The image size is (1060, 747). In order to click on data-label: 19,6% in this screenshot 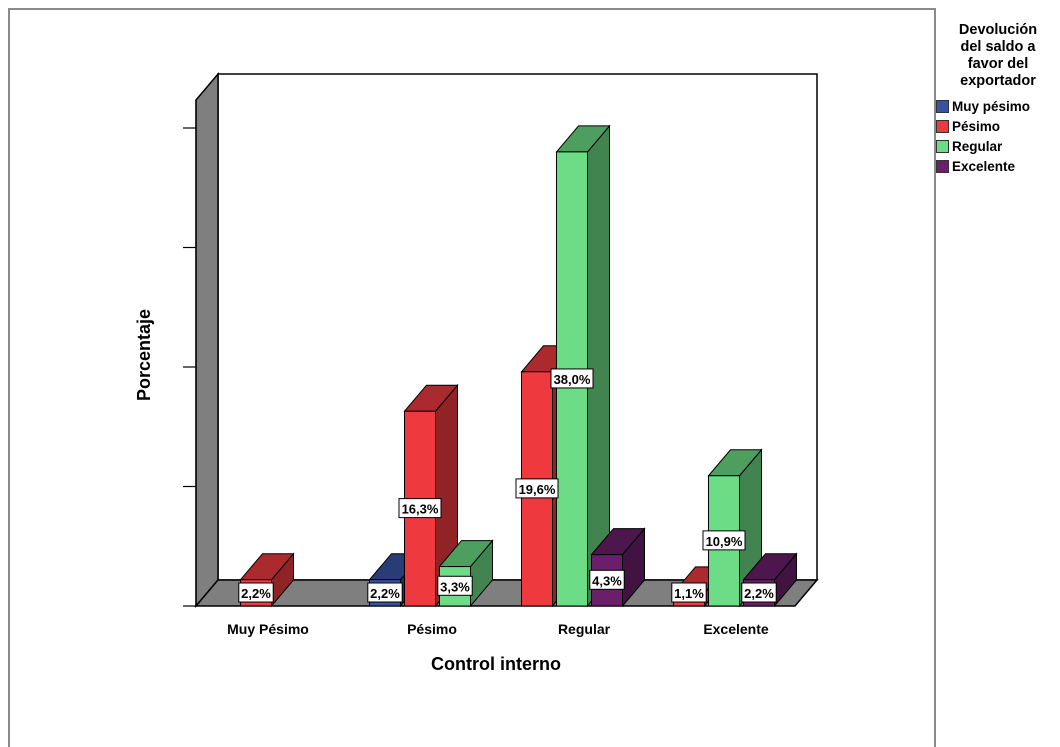, I will do `click(537, 489)`.